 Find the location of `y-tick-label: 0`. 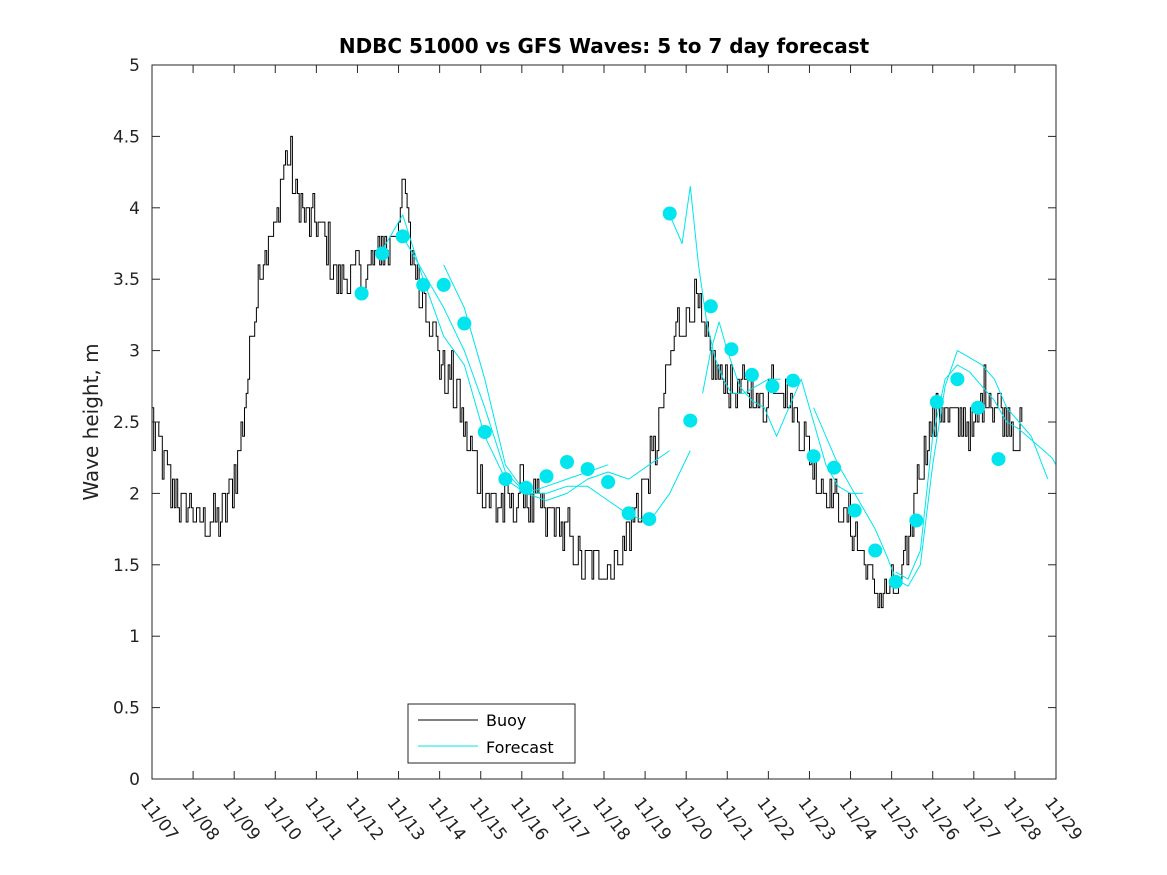

y-tick-label: 0 is located at coordinates (134, 780).